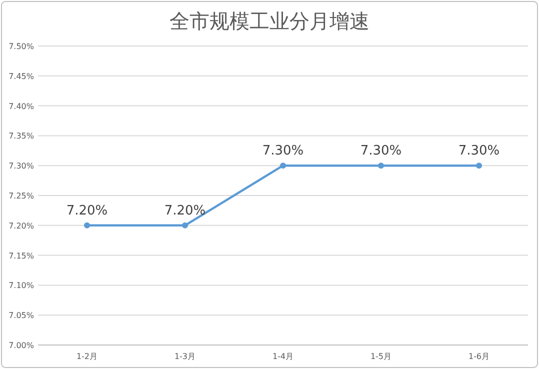 This screenshot has width=539, height=369. Describe the element at coordinates (21, 285) in the screenshot. I see `y-tick-label: 7.10%` at that location.